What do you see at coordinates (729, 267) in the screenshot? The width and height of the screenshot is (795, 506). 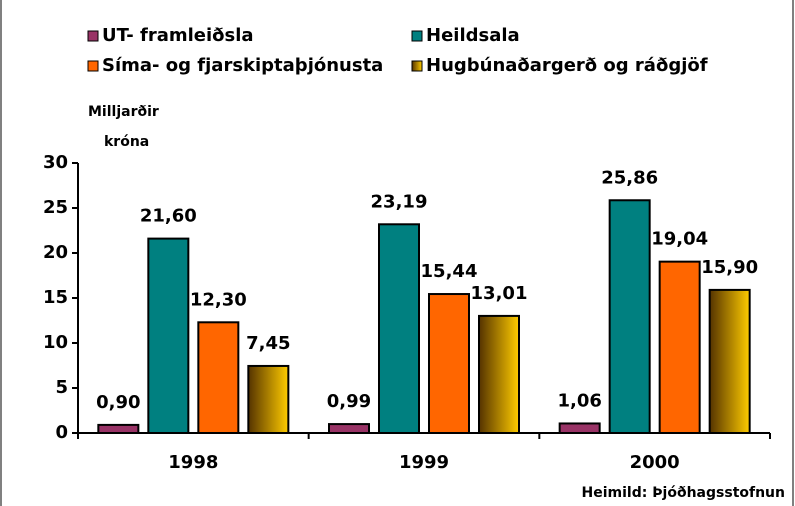 I see `value-label: 15,90` at bounding box center [729, 267].